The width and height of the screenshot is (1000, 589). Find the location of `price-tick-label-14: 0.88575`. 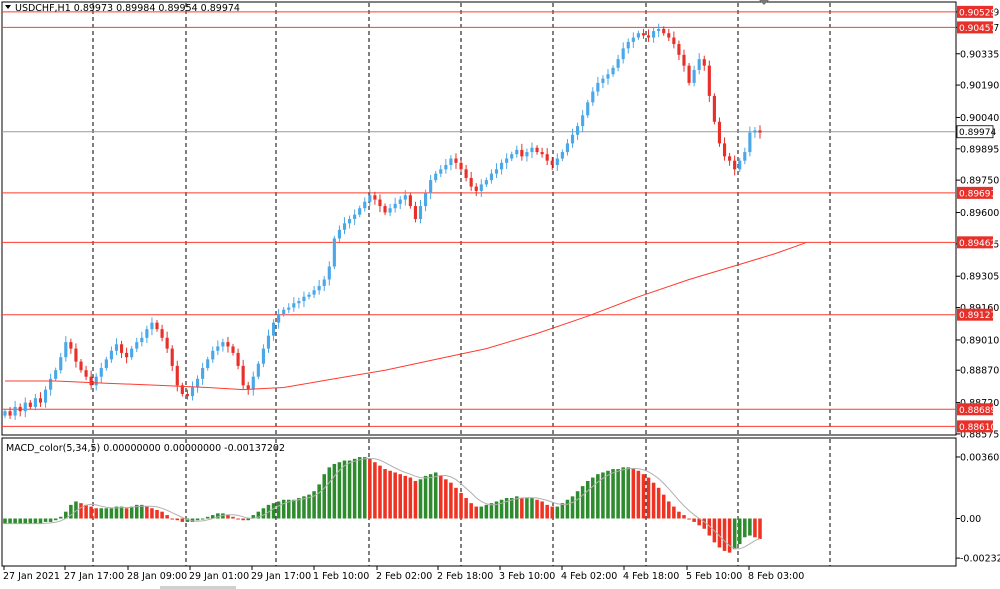

price-tick-label-14: 0.88575 is located at coordinates (979, 434).